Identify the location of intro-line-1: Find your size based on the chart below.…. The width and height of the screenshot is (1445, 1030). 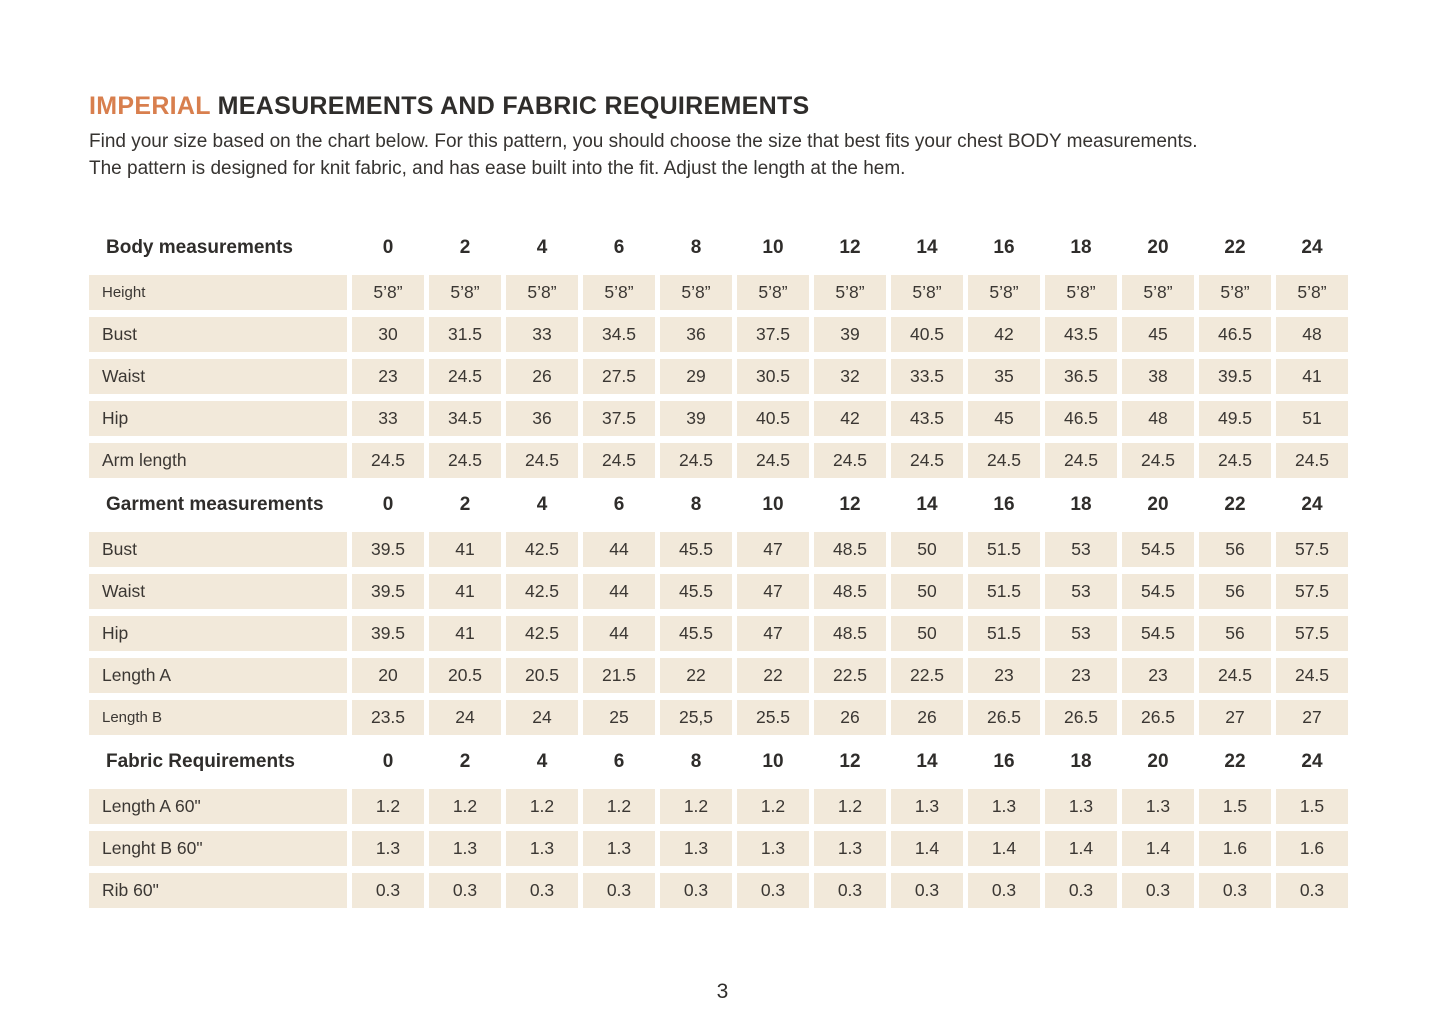
(643, 141).